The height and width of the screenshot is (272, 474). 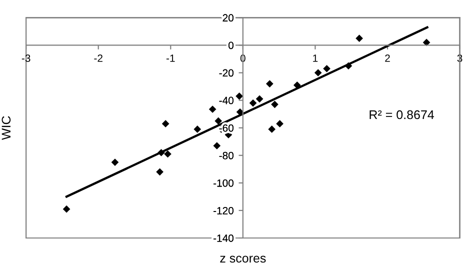 I want to click on annotation: R² = 0.8674, so click(x=402, y=115).